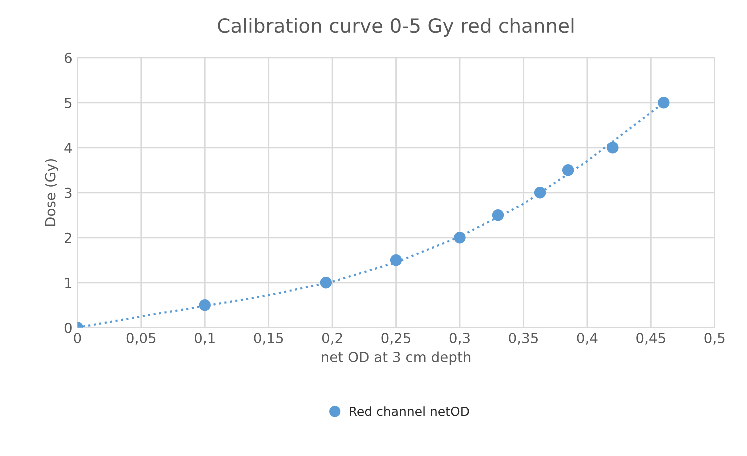  Describe the element at coordinates (460, 338) in the screenshot. I see `x-tick-label: 0,3` at that location.